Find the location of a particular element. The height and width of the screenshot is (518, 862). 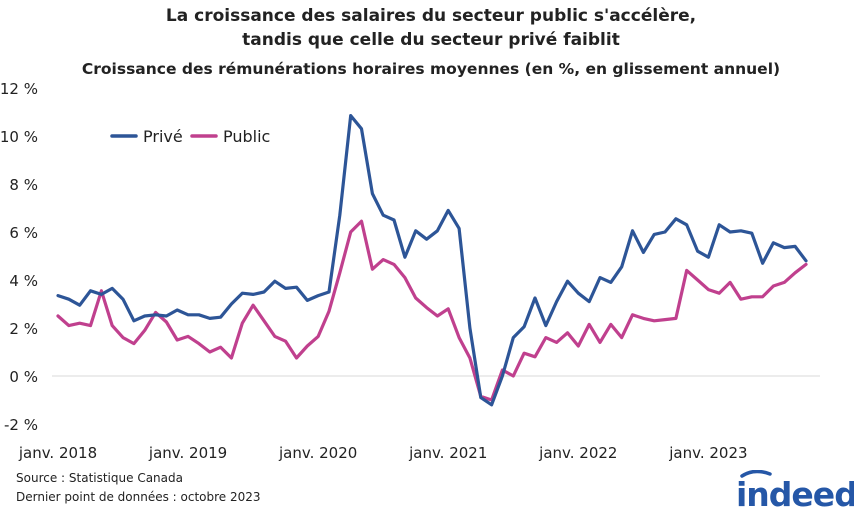

legend-label-prive: Privé is located at coordinates (163, 136).